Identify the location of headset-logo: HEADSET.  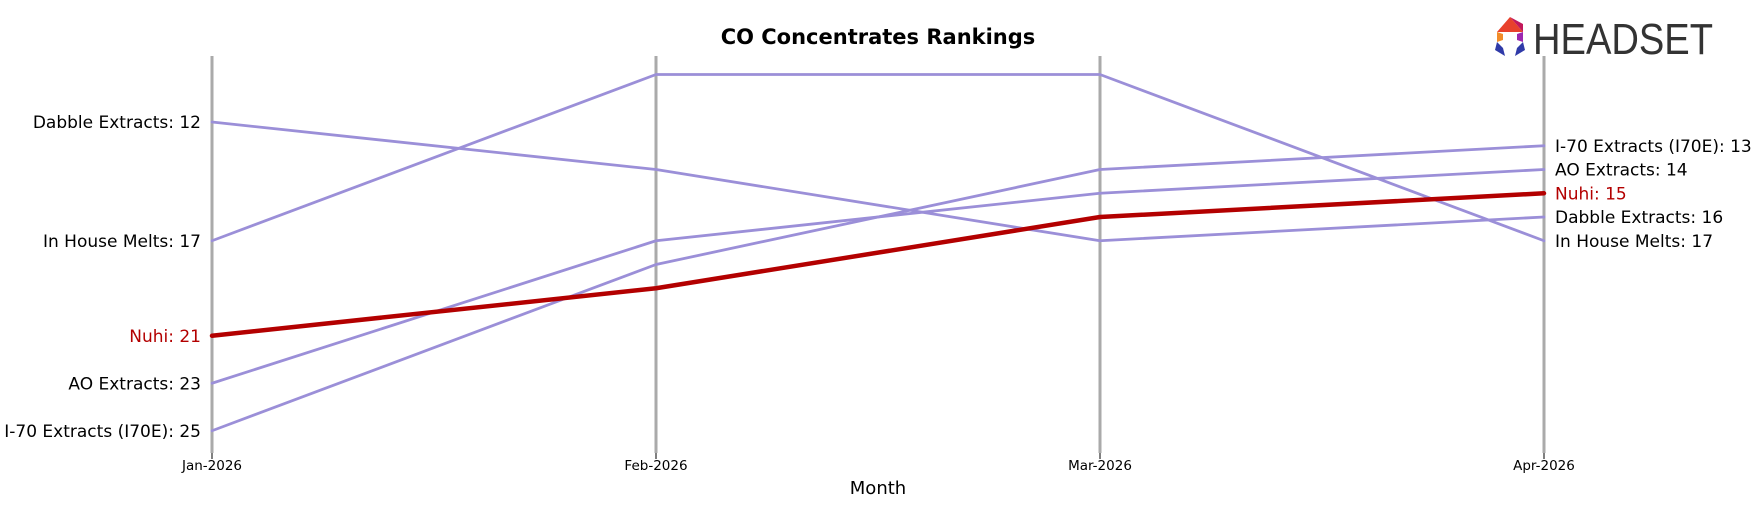
(1601, 38).